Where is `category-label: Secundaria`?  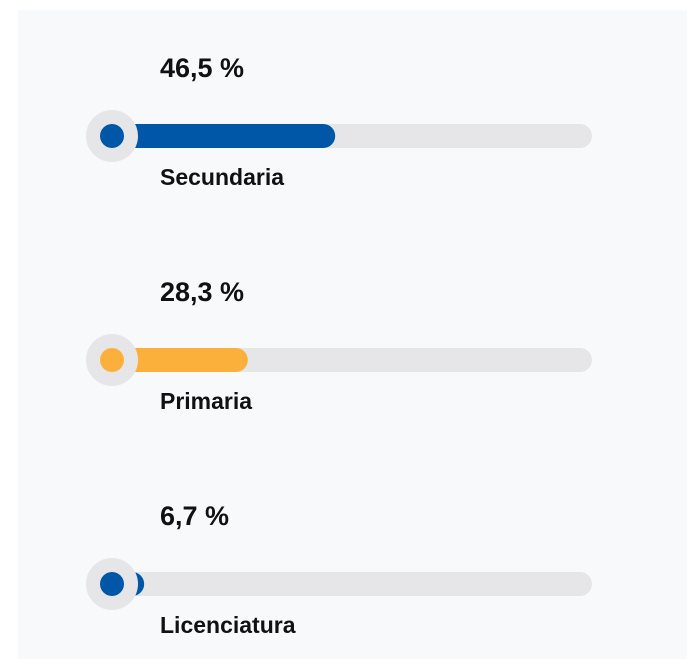 category-label: Secundaria is located at coordinates (222, 177).